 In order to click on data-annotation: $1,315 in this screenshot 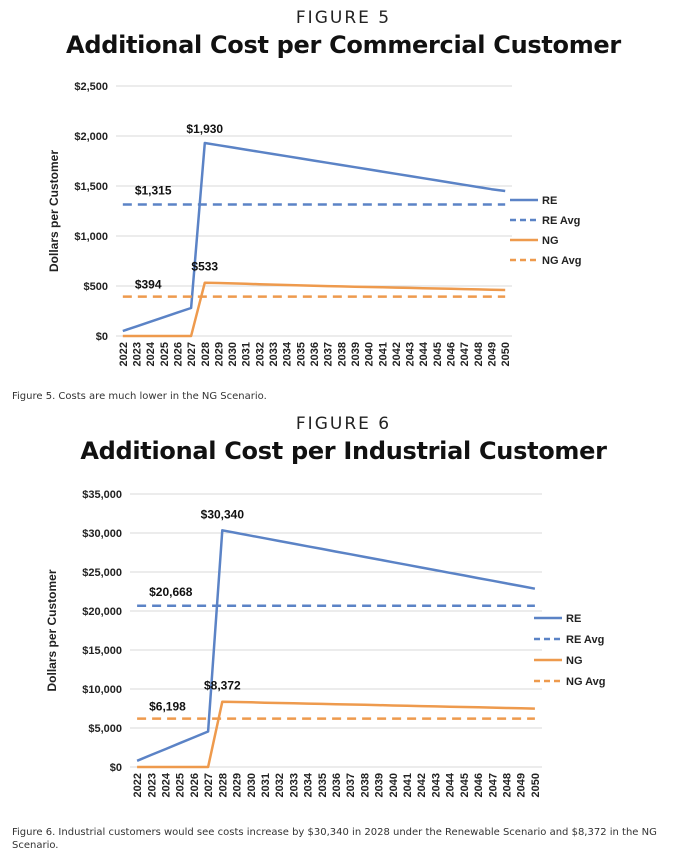, I will do `click(153, 191)`.